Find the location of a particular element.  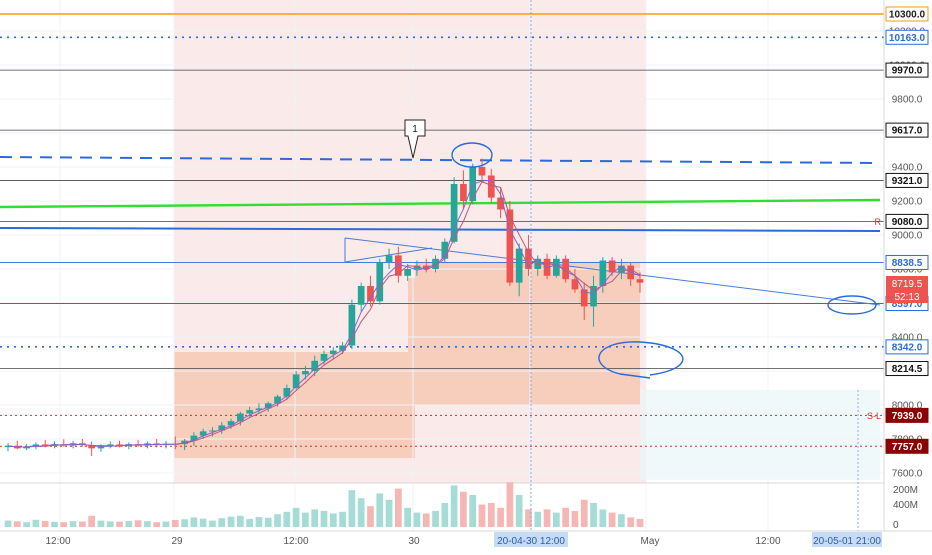

price-level-label: 10163.0 is located at coordinates (907, 38).